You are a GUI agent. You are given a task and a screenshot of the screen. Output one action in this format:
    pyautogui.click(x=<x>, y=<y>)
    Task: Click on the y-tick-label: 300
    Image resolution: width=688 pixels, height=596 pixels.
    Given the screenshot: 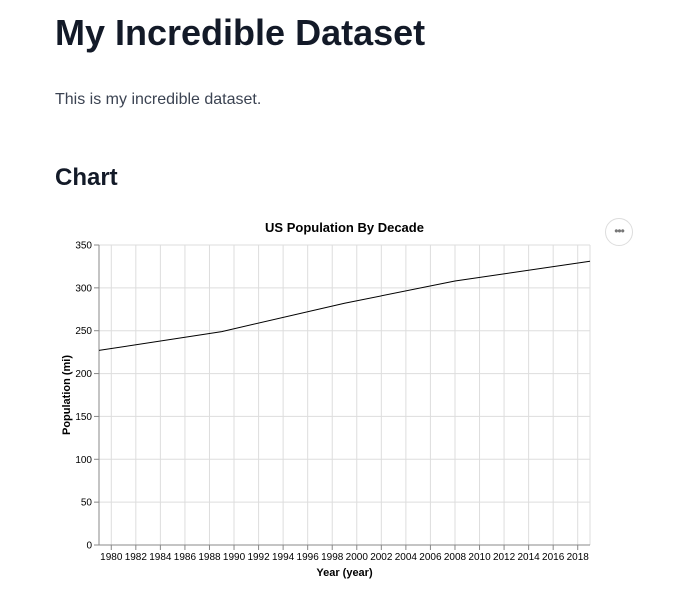 What is the action you would take?
    pyautogui.click(x=83, y=288)
    